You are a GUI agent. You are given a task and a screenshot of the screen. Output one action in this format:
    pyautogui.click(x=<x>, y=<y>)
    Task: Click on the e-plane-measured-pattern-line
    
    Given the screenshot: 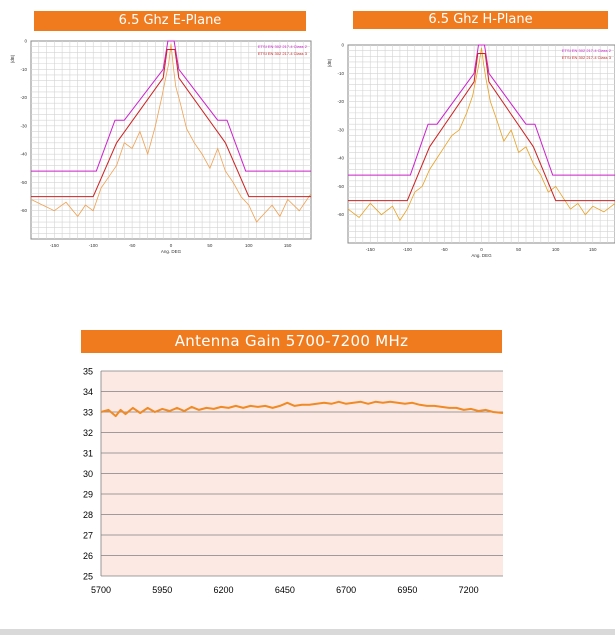 What is the action you would take?
    pyautogui.click(x=171, y=133)
    